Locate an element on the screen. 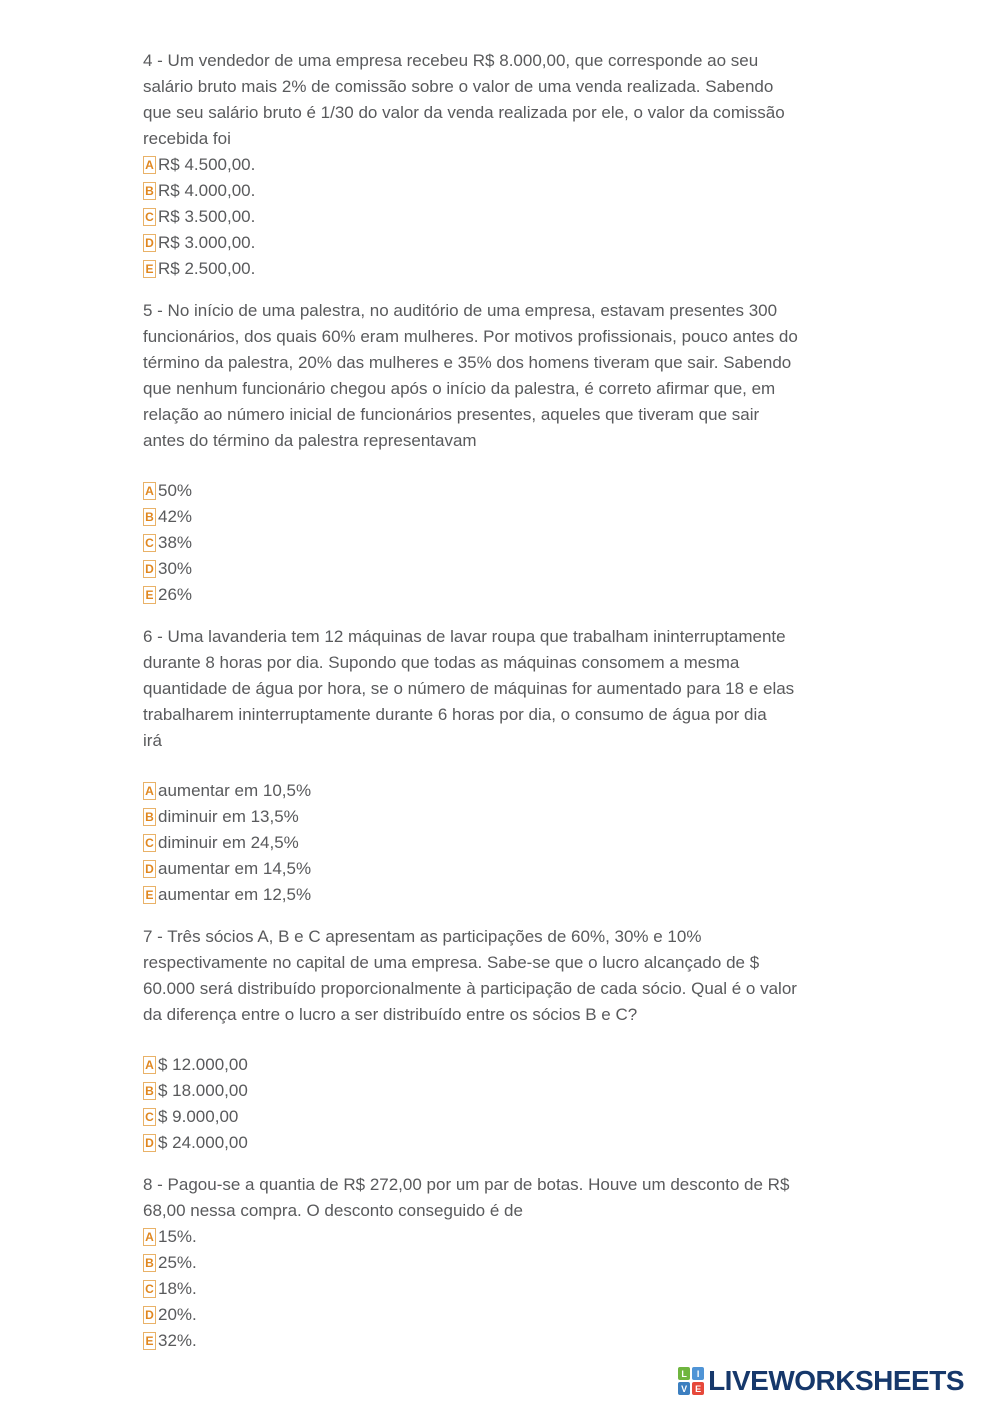 The height and width of the screenshot is (1413, 1000). option-text: $ 9.000,00 is located at coordinates (198, 1116).